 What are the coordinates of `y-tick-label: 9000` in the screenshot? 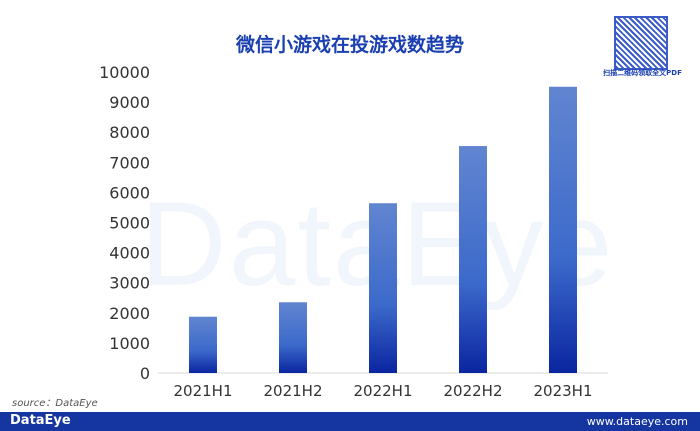 It's located at (129, 102).